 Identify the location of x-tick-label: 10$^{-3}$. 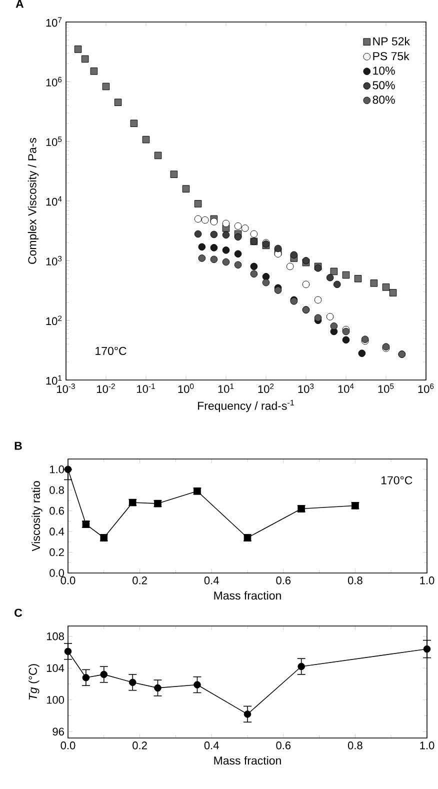
(66, 388).